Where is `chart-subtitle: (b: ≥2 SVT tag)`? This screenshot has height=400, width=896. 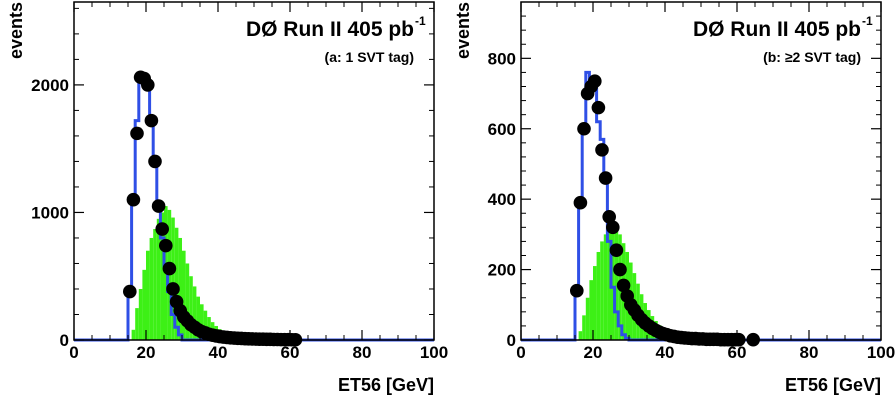
chart-subtitle: (b: ≥2 SVT tag) is located at coordinates (812, 57).